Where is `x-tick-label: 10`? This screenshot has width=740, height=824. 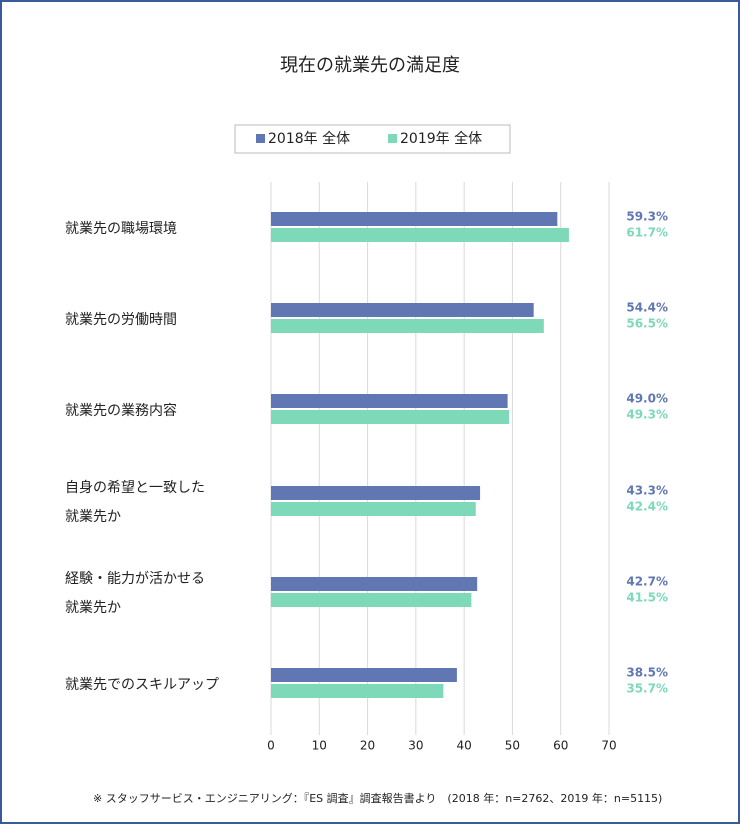 x-tick-label: 10 is located at coordinates (319, 746).